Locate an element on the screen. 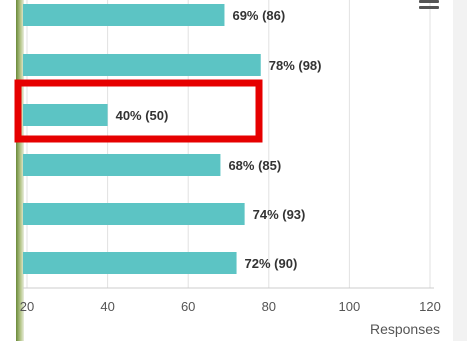 This screenshot has height=341, width=467. x-tick-label-3: 80 is located at coordinates (269, 306).